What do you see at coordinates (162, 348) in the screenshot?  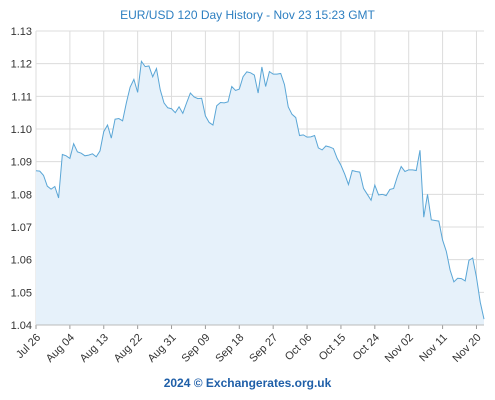 I see `x-tick-label: Aug 31` at bounding box center [162, 348].